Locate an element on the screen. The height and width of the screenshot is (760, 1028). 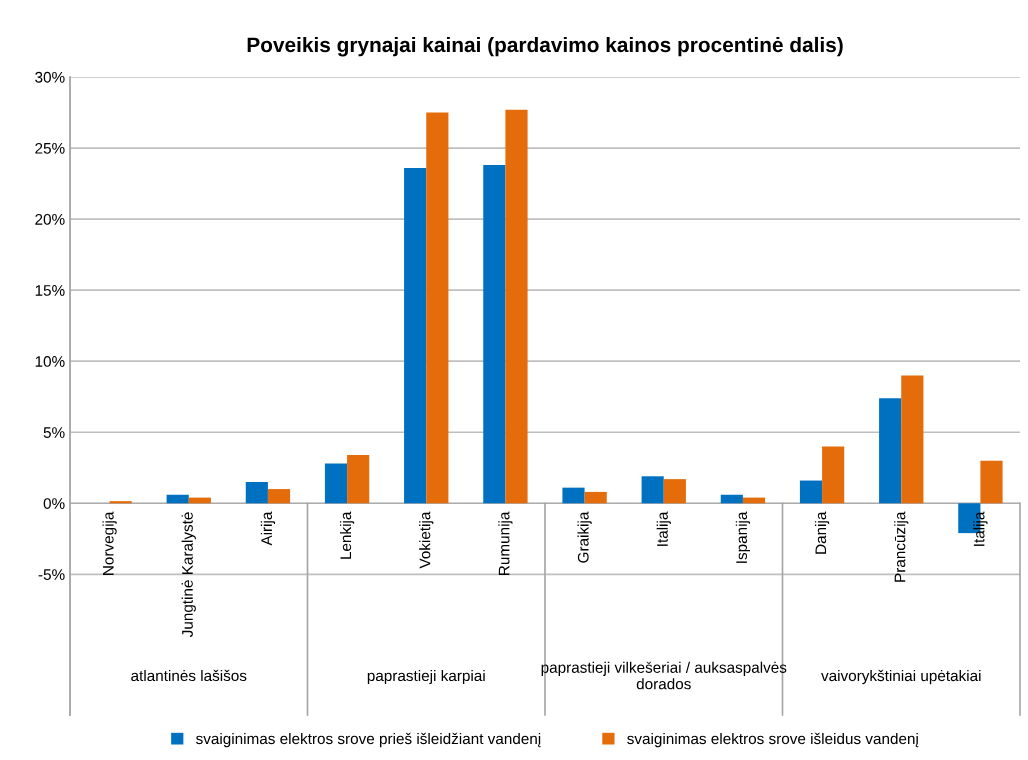
x-tick-label: Graikija is located at coordinates (584, 537).